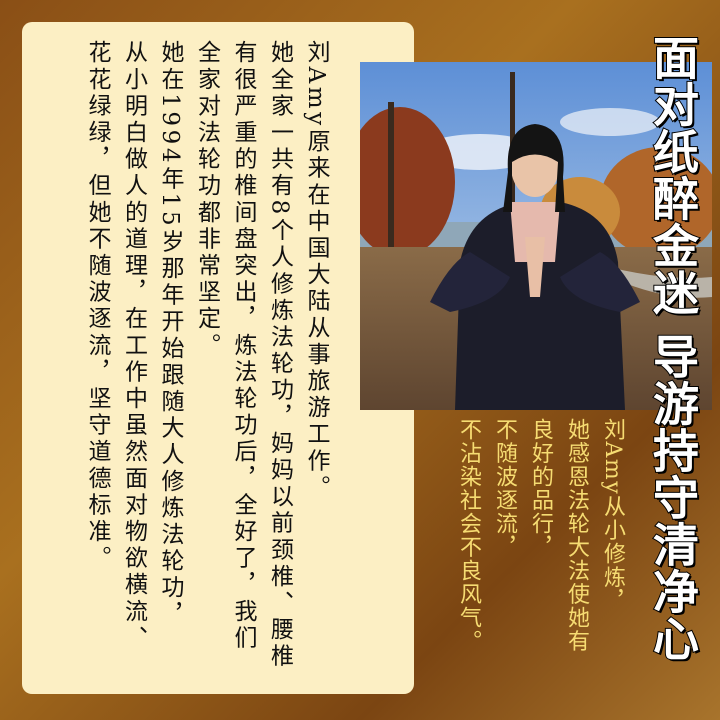 This screenshot has height=720, width=720. I want to click on body-column: 她在1994年15岁那年开始跟随大人修炼法轮功，, so click(170, 334).